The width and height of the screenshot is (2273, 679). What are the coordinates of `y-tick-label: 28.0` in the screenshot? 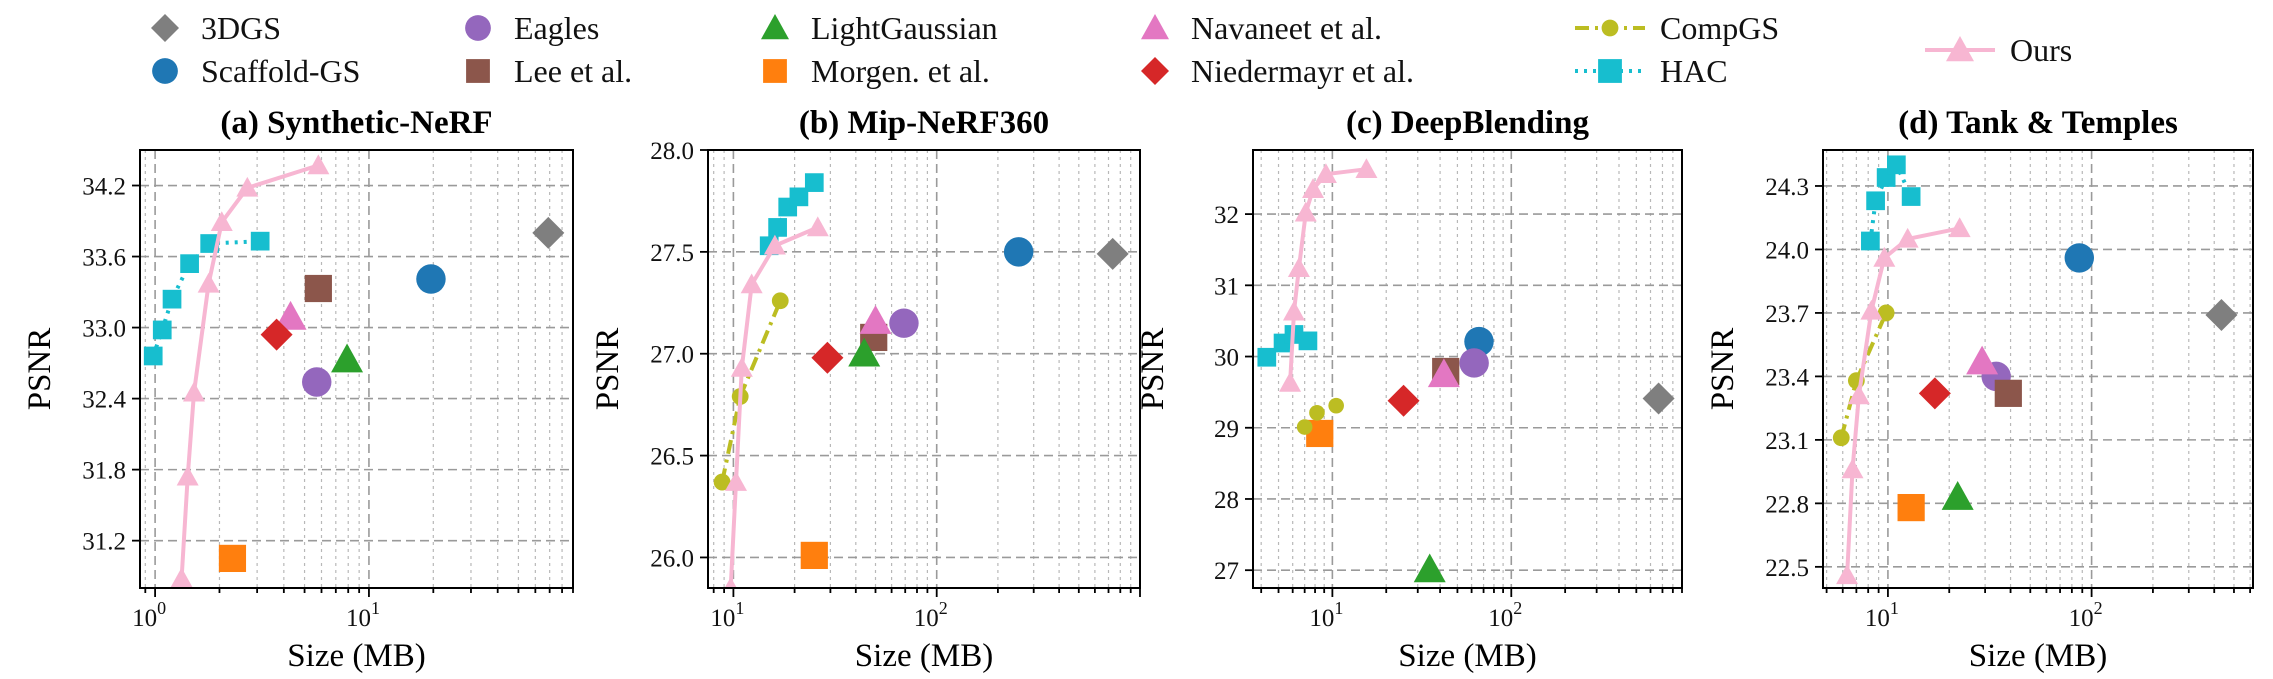 It's located at (672, 151).